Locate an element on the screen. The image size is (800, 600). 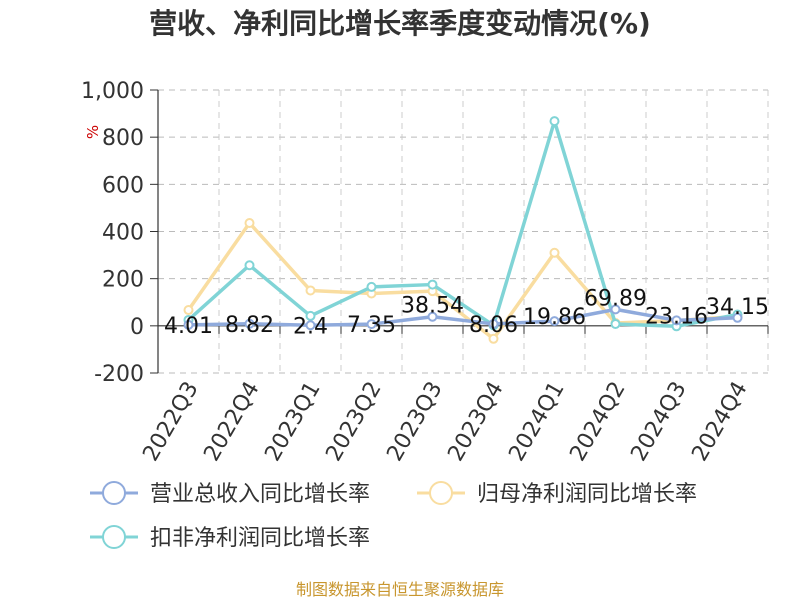
x-tick-label: 2024Q4 is located at coordinates (719, 422).